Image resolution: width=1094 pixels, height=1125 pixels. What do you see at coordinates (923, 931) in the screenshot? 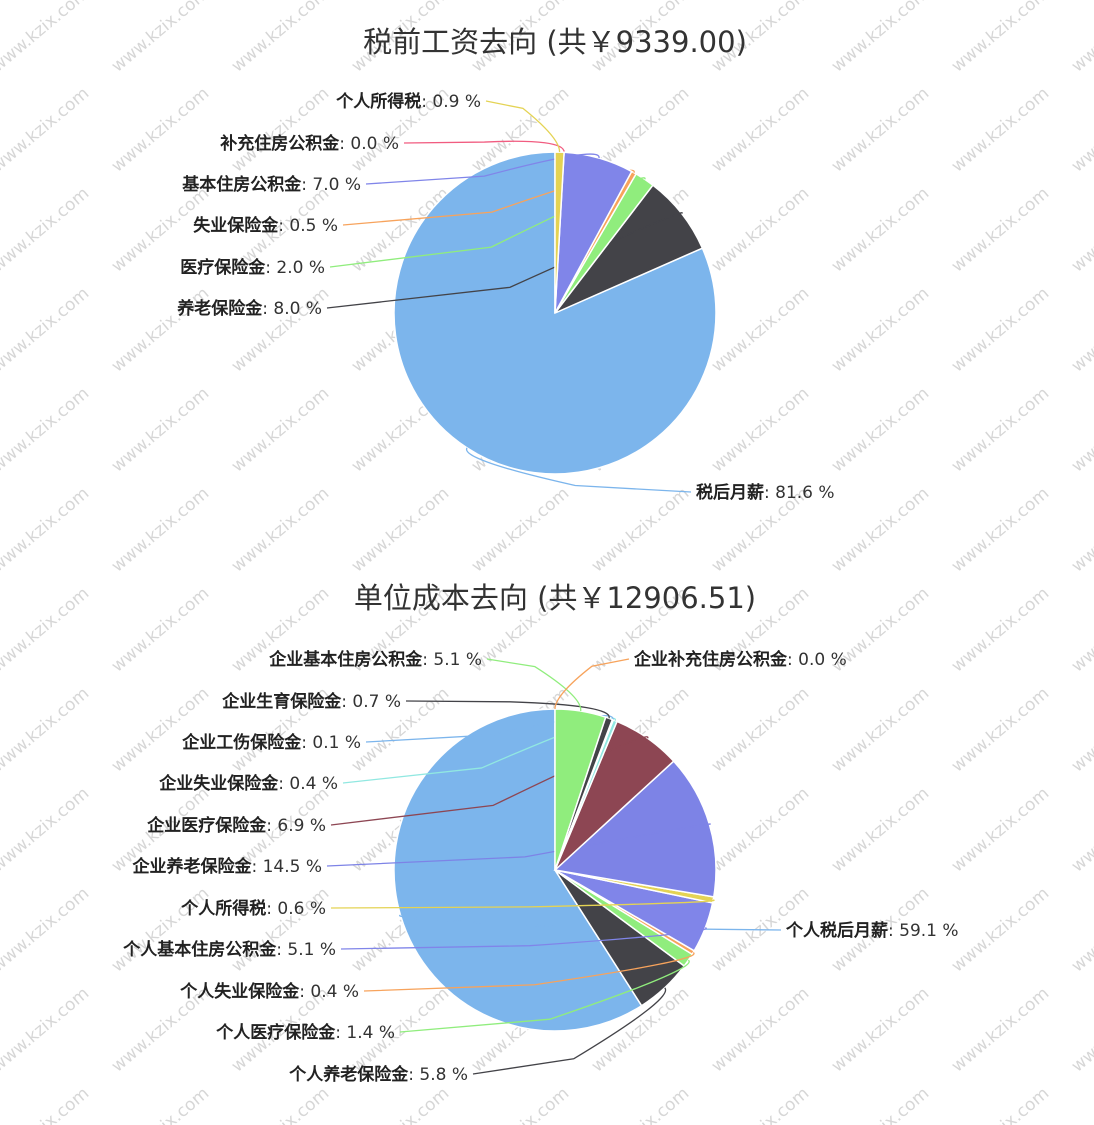
I see `data-label-value: : 59.1 %` at bounding box center [923, 931].